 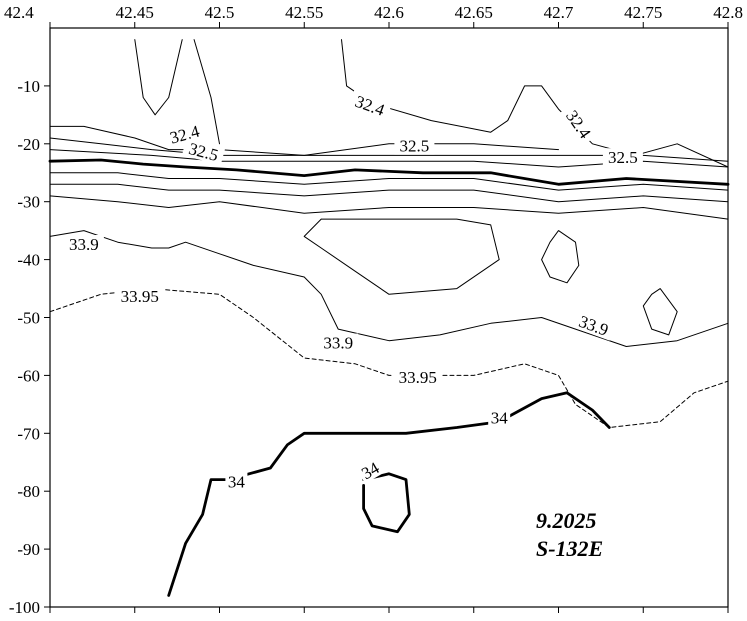 I want to click on y-tick-label: -80, so click(x=28, y=491).